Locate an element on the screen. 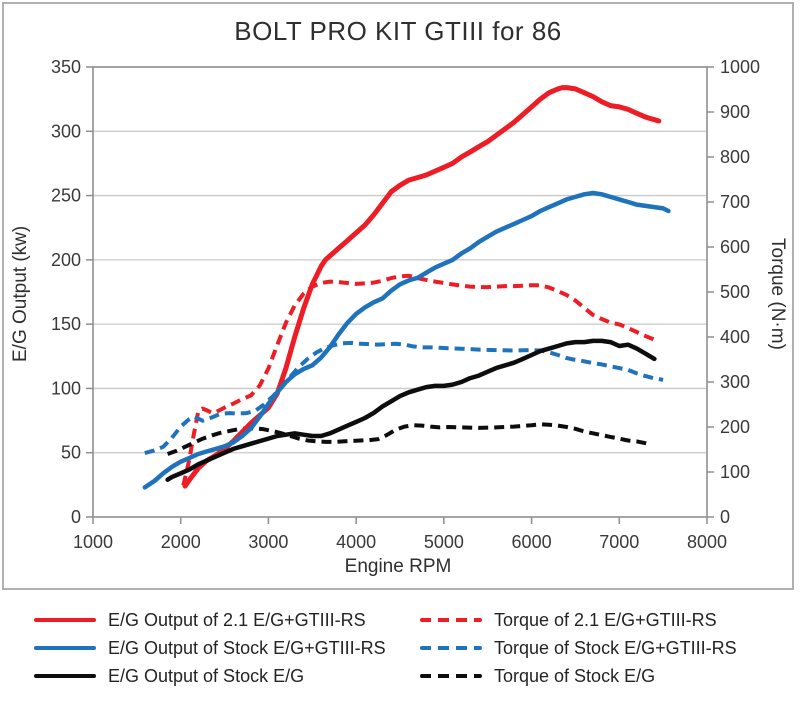 Image resolution: width=800 pixels, height=706 pixels. y-right-tick-label: 200 is located at coordinates (735, 427).